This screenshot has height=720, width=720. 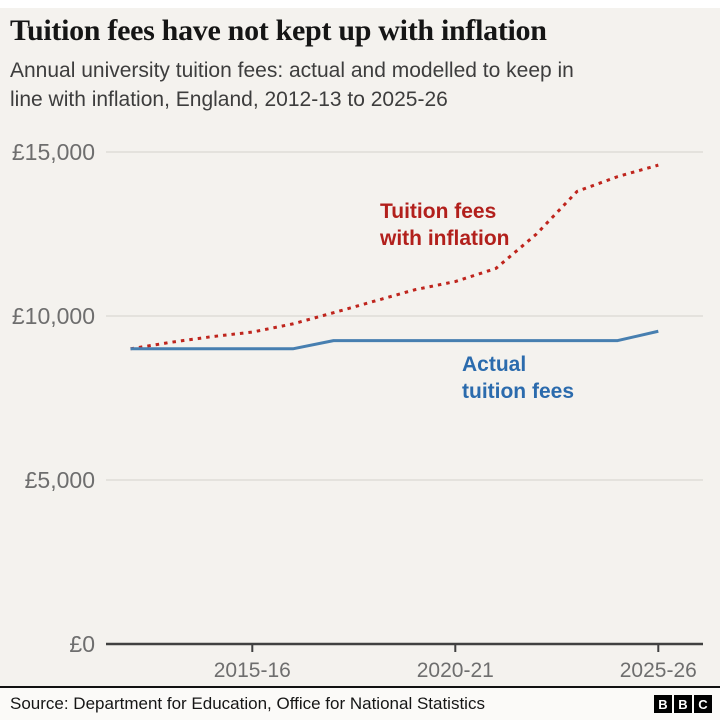 What do you see at coordinates (703, 704) in the screenshot?
I see `bbc-logo-block-c: C` at bounding box center [703, 704].